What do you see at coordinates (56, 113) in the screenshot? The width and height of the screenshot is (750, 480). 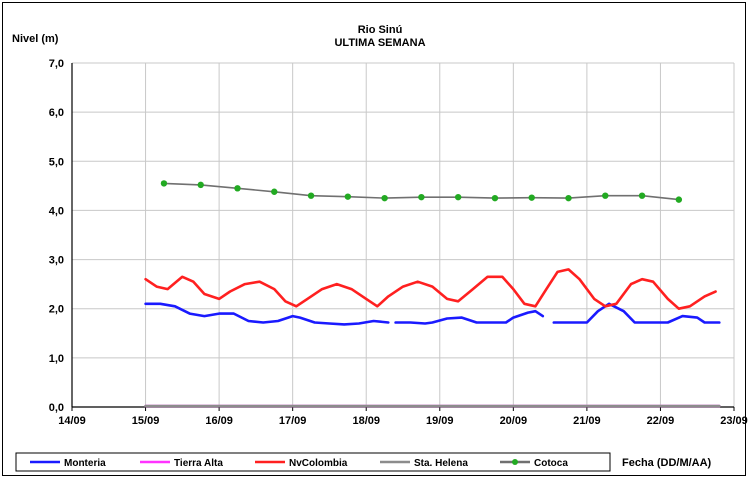 I see `y-tick-label: 6,0` at bounding box center [56, 113].